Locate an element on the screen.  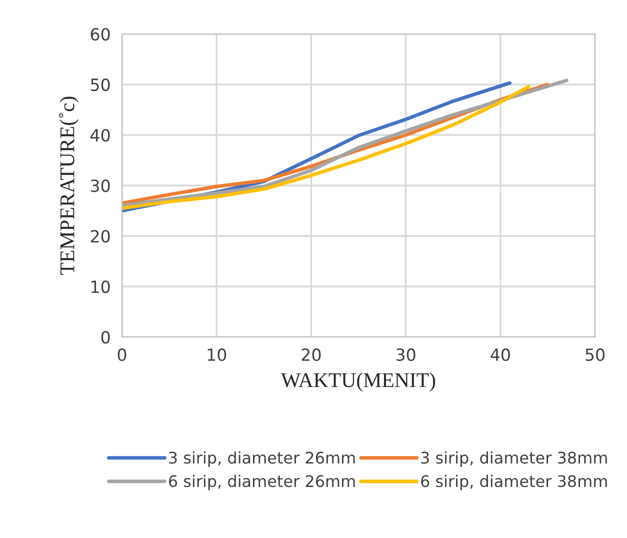
legend-label: 6 sirip, diameter 26mm is located at coordinates (262, 482).